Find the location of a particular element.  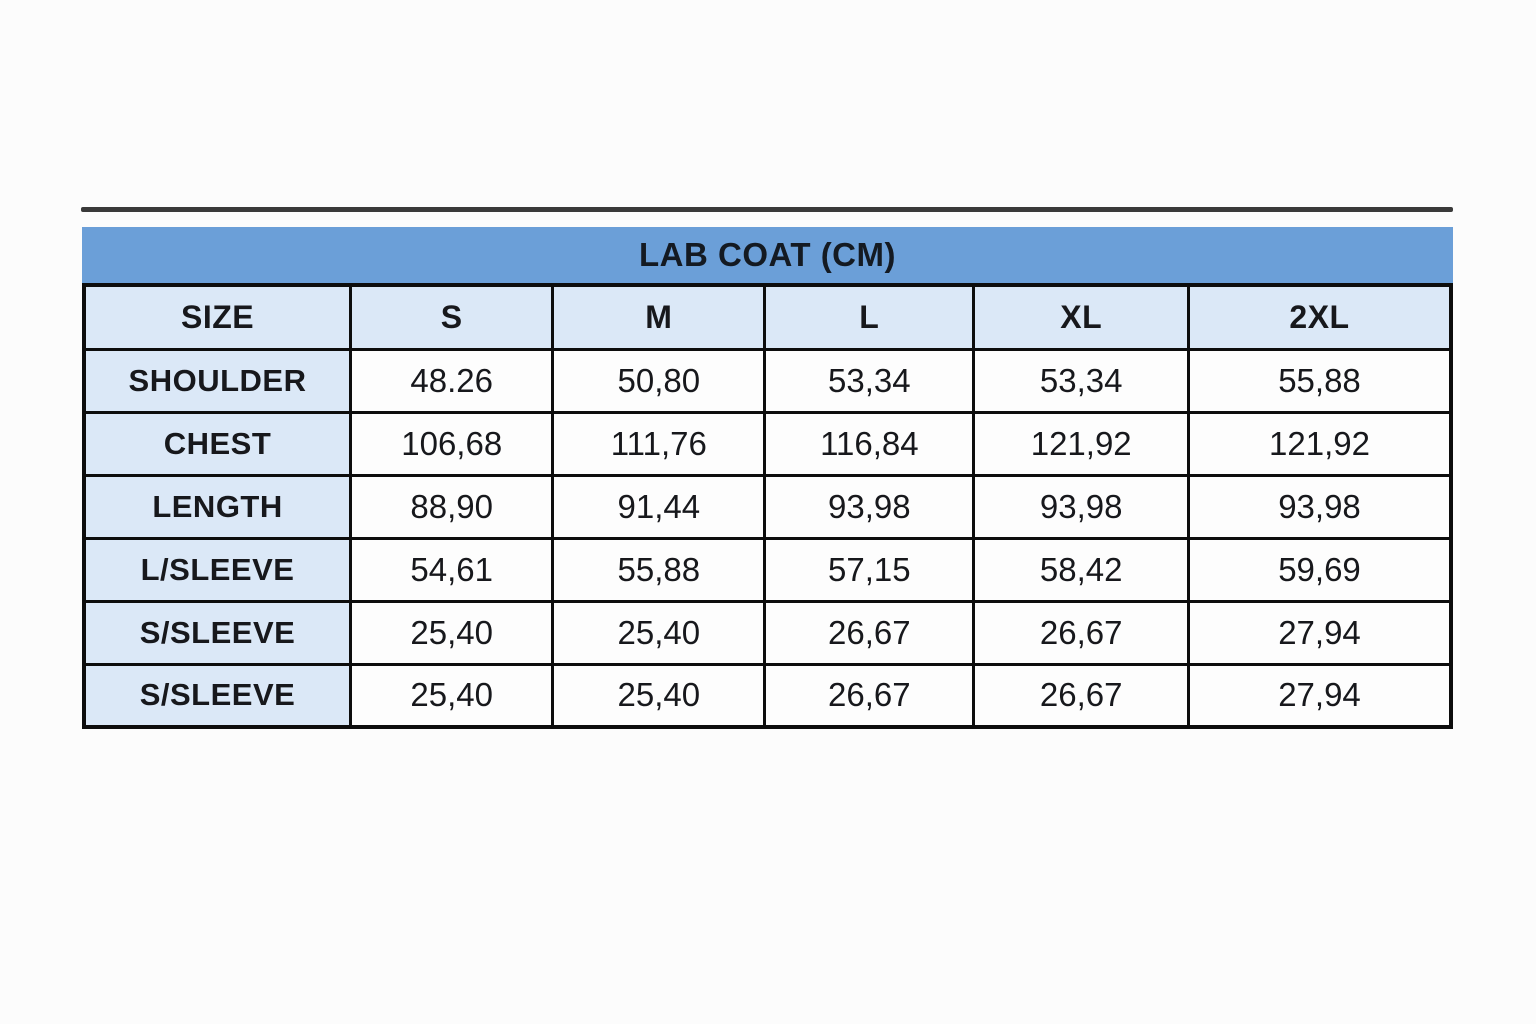

row-label: SHOULDER is located at coordinates (217, 380).